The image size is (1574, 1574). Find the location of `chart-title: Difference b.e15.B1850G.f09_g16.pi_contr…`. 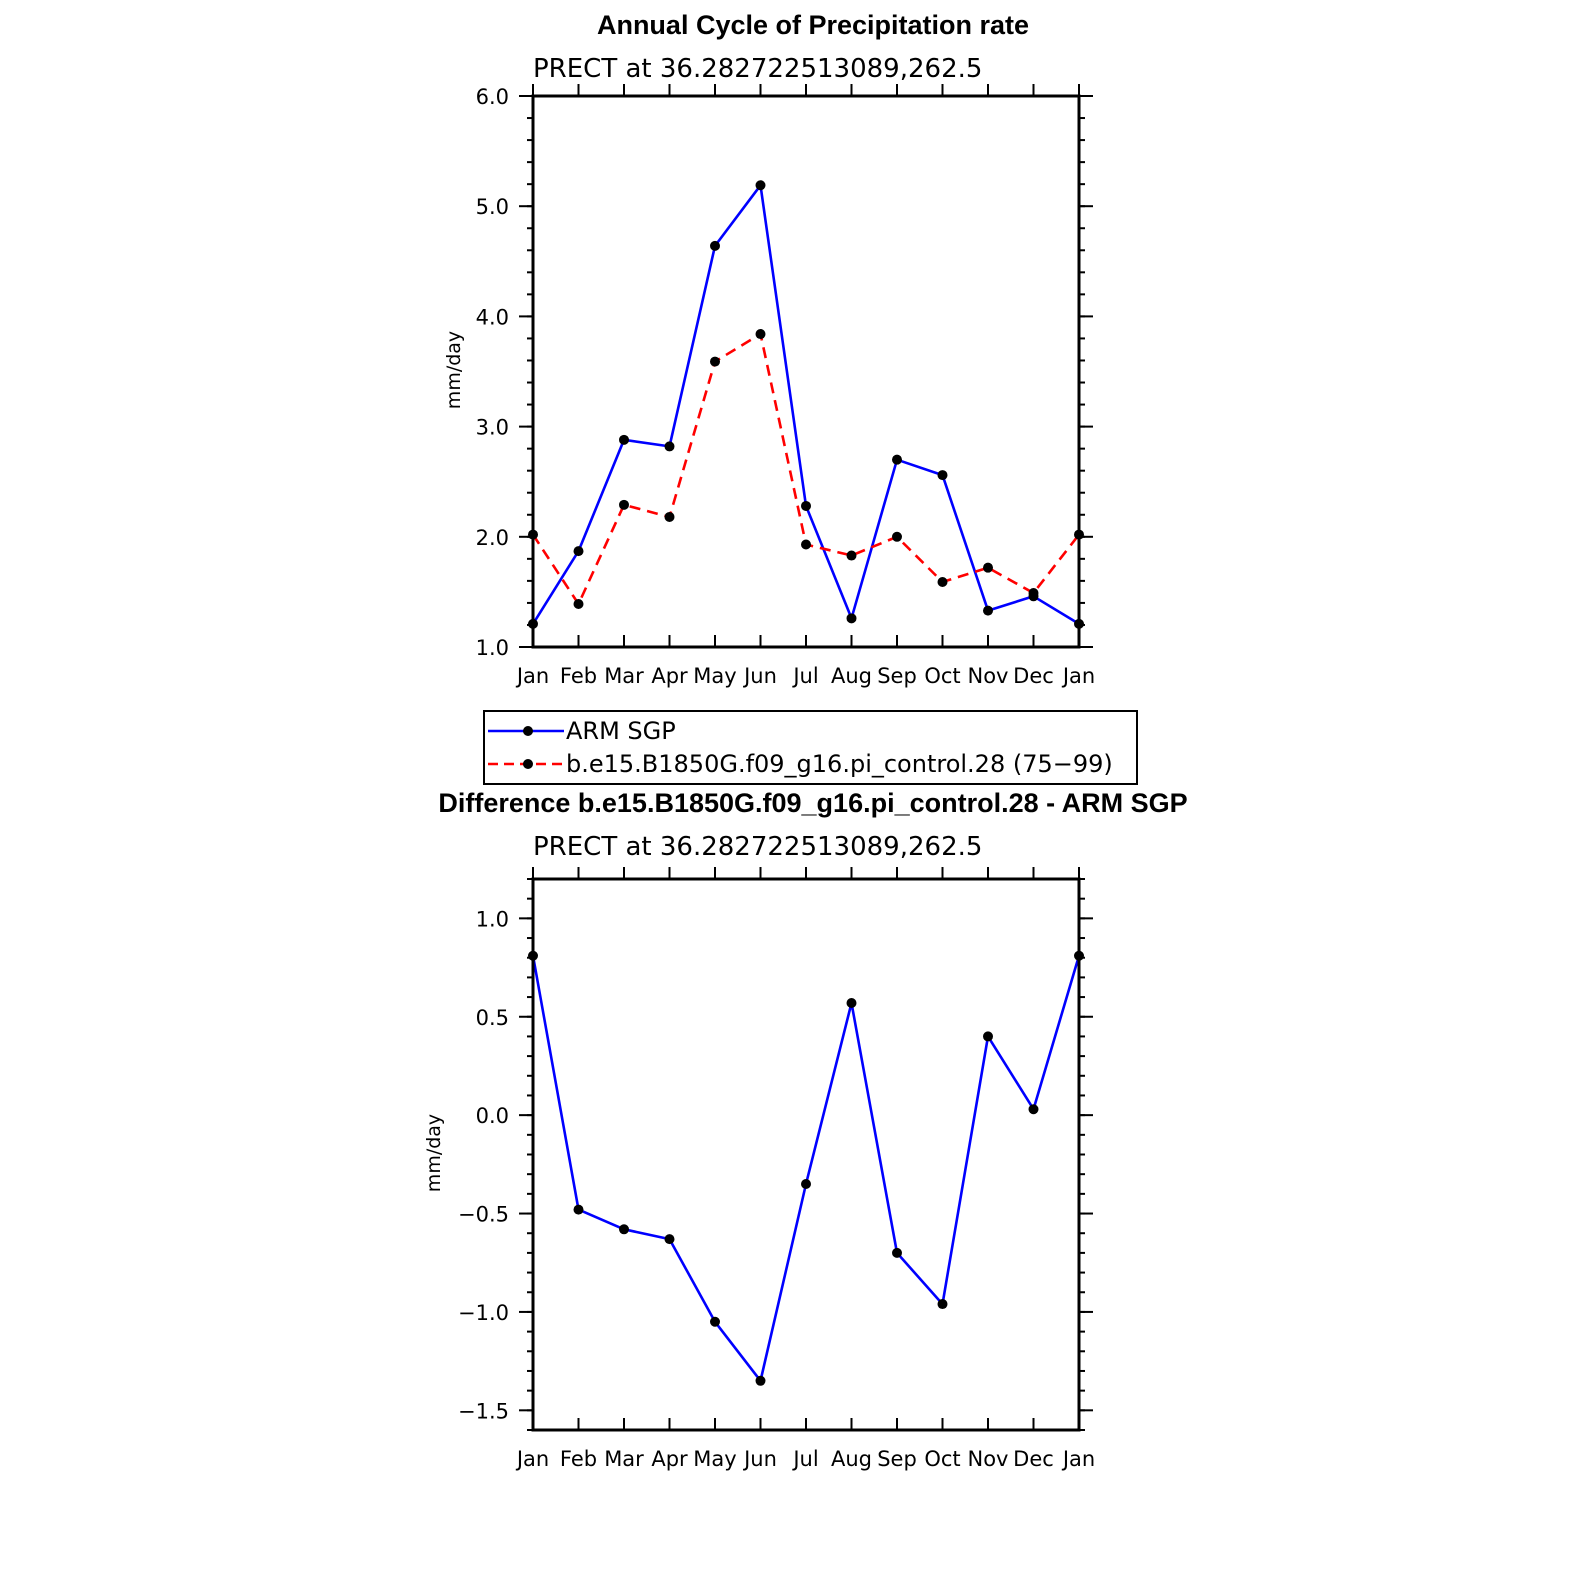

chart-title: Difference b.e15.B1850G.f09_g16.pi_contr… is located at coordinates (812, 803).